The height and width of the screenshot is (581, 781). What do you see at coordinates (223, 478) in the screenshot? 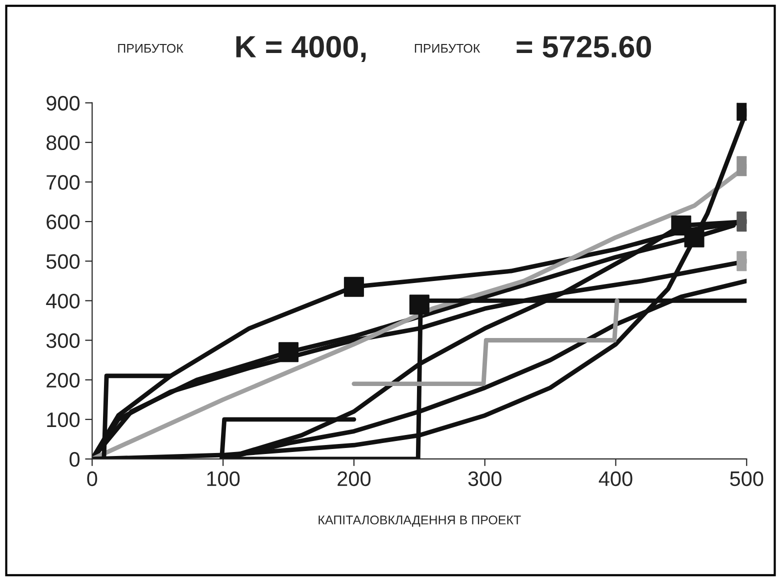
I see `x-tick-label: 100` at bounding box center [223, 478].